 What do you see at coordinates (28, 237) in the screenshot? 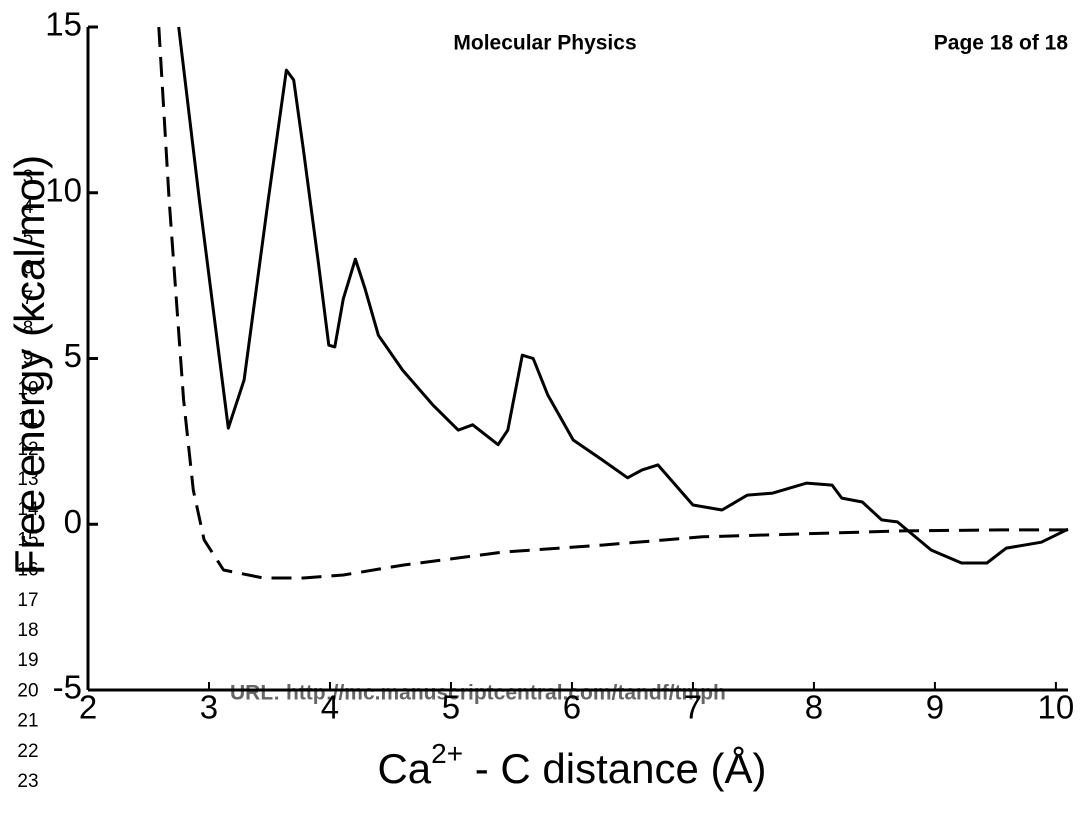
I see `line-number: 5` at bounding box center [28, 237].